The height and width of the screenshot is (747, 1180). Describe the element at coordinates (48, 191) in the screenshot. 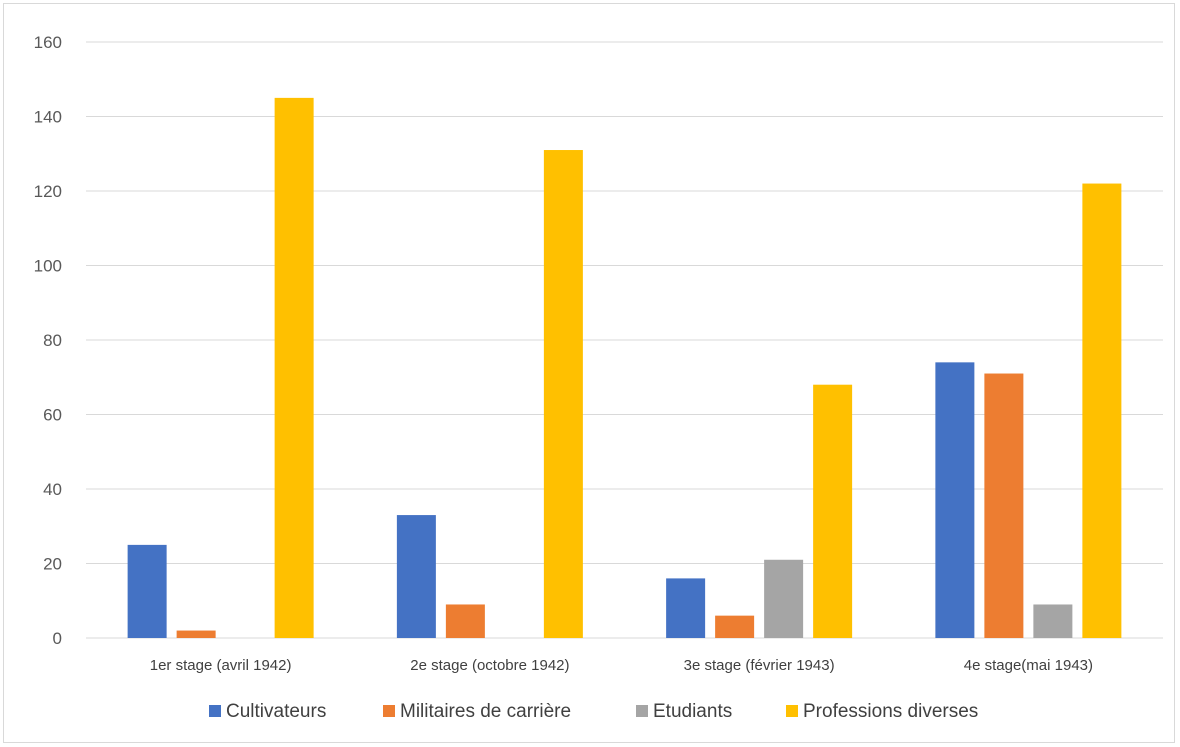

I see `y-tick-label: 120` at that location.